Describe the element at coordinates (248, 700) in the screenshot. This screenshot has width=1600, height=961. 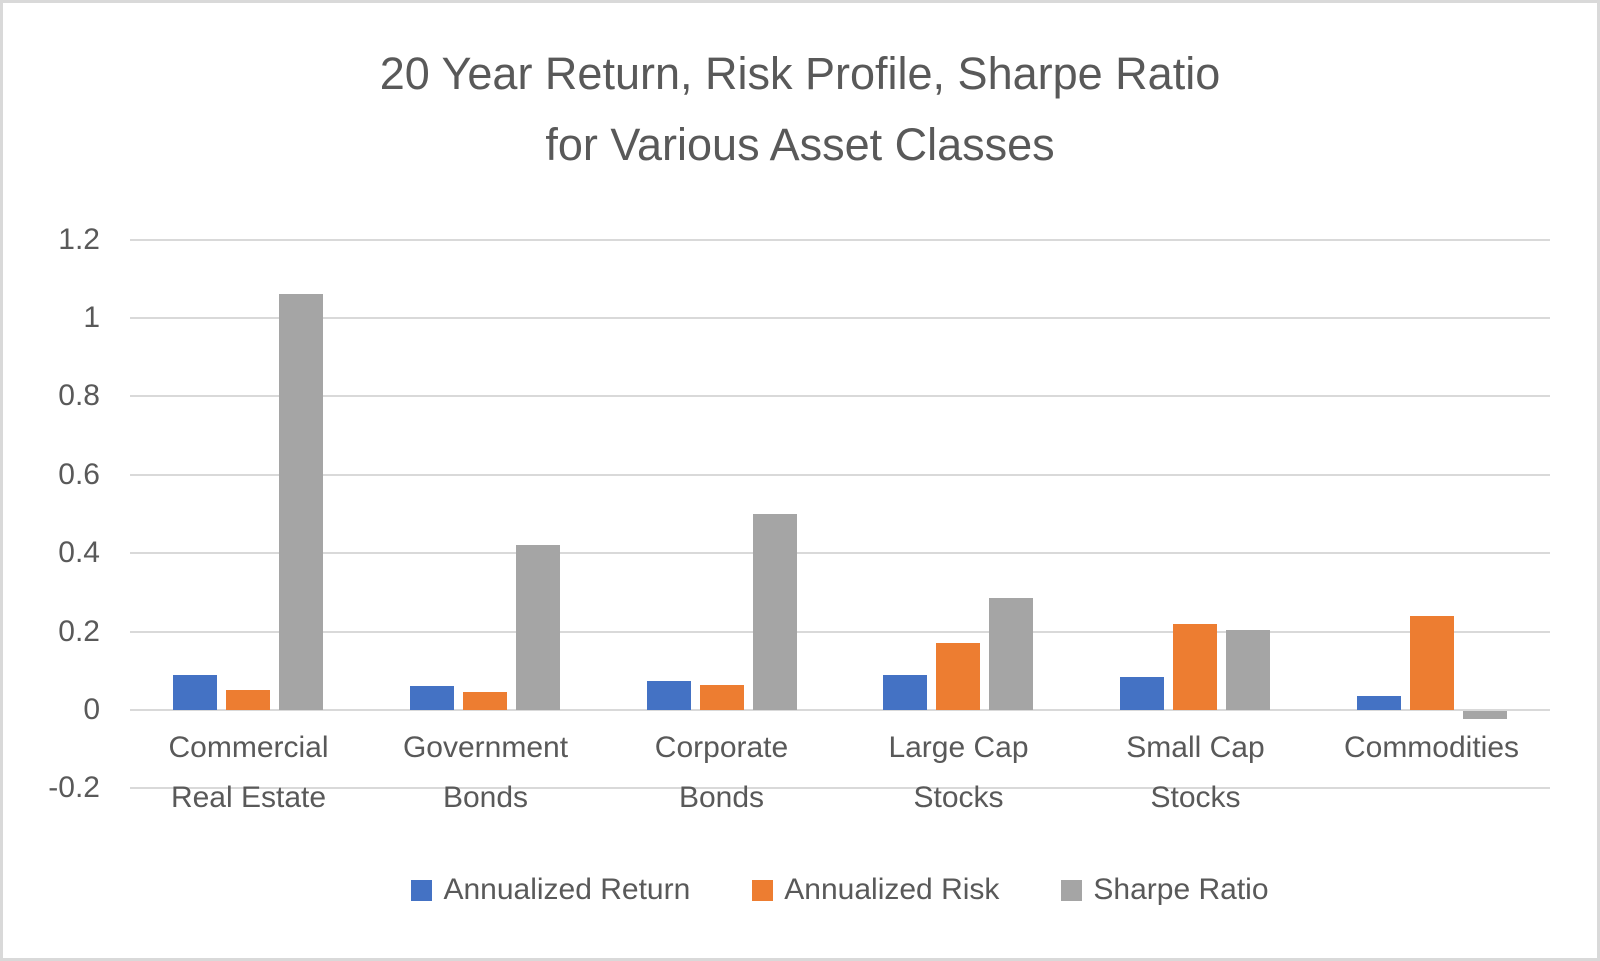
I see `bar-annualized-risk-commercial-real-estate` at that location.